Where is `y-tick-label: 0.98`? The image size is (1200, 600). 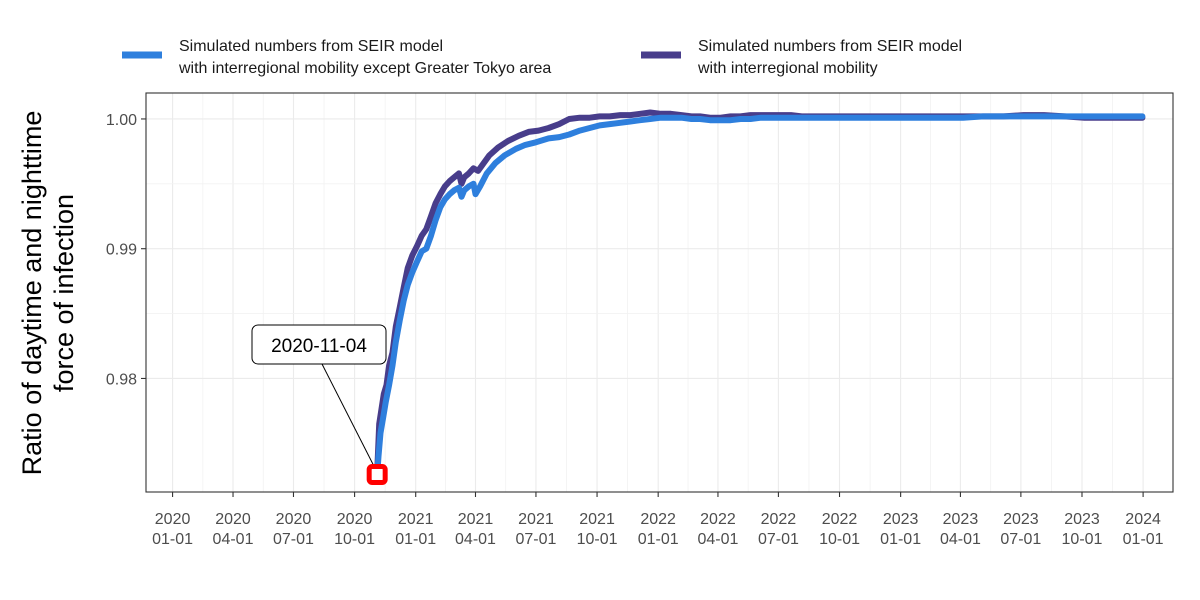 y-tick-label: 0.98 is located at coordinates (121, 379).